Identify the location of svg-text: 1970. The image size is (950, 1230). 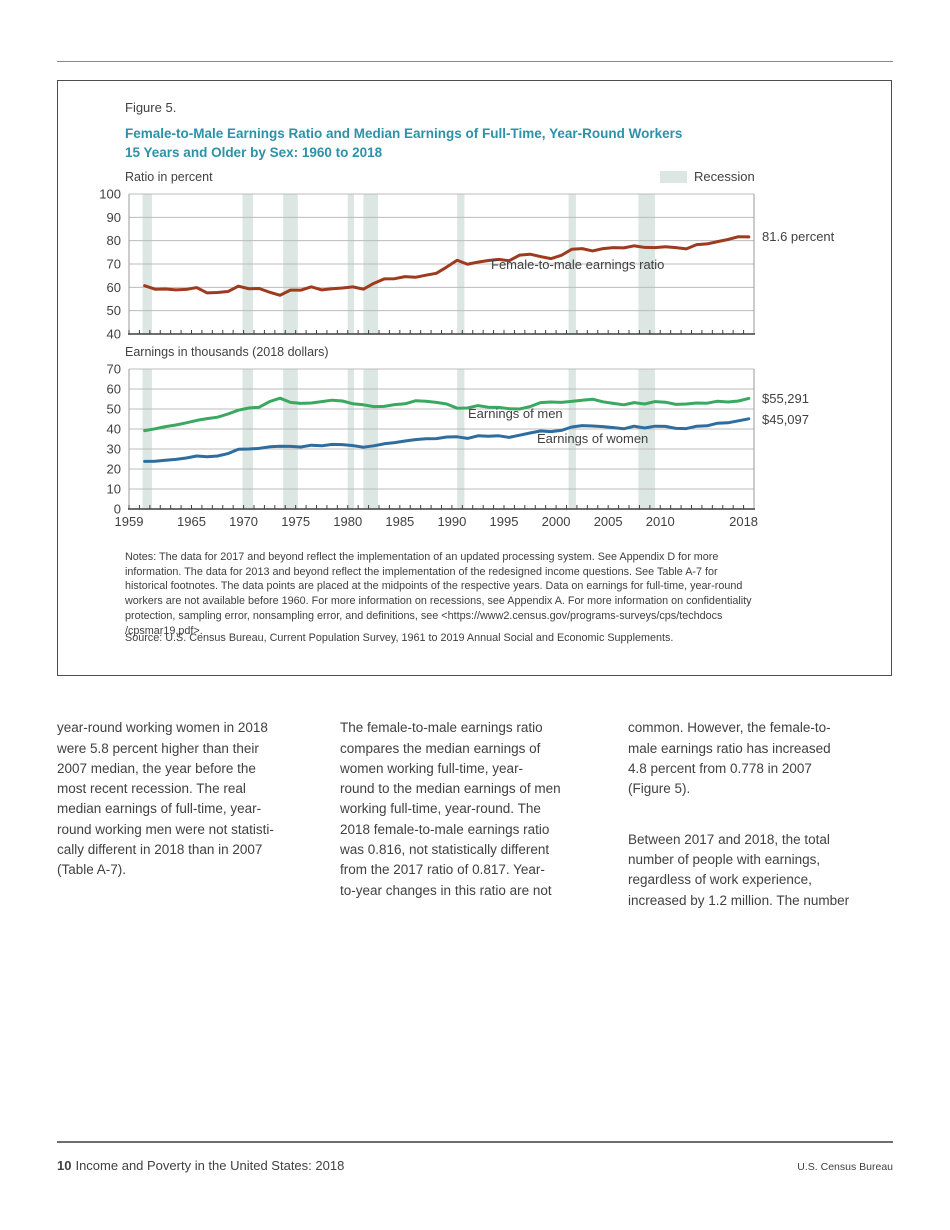
(243, 521).